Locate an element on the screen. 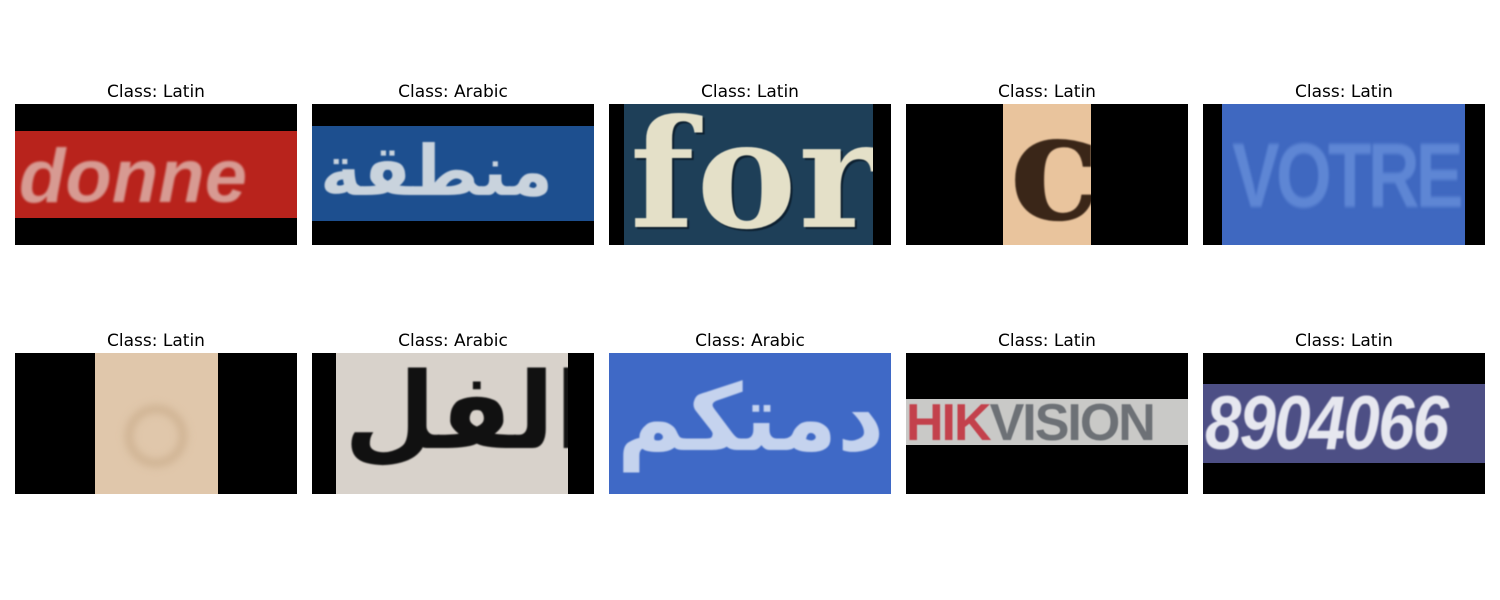 Image resolution: width=1500 pixels, height=600 pixels. sample-image-text: 8904066 is located at coordinates (1327, 423).